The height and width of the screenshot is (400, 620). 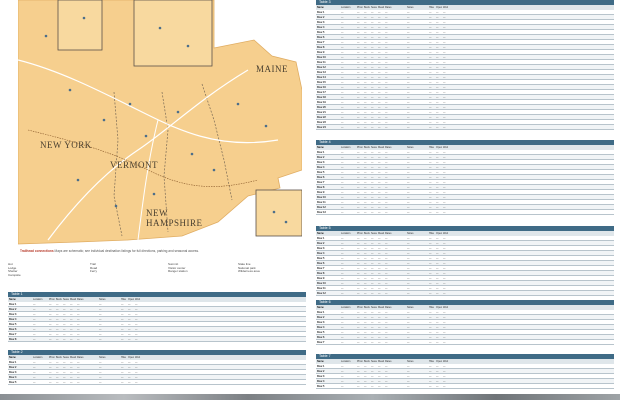 What do you see at coordinates (465, 12) in the screenshot?
I see `table-row: Row 1 — — — — — — — — — —` at bounding box center [465, 12].